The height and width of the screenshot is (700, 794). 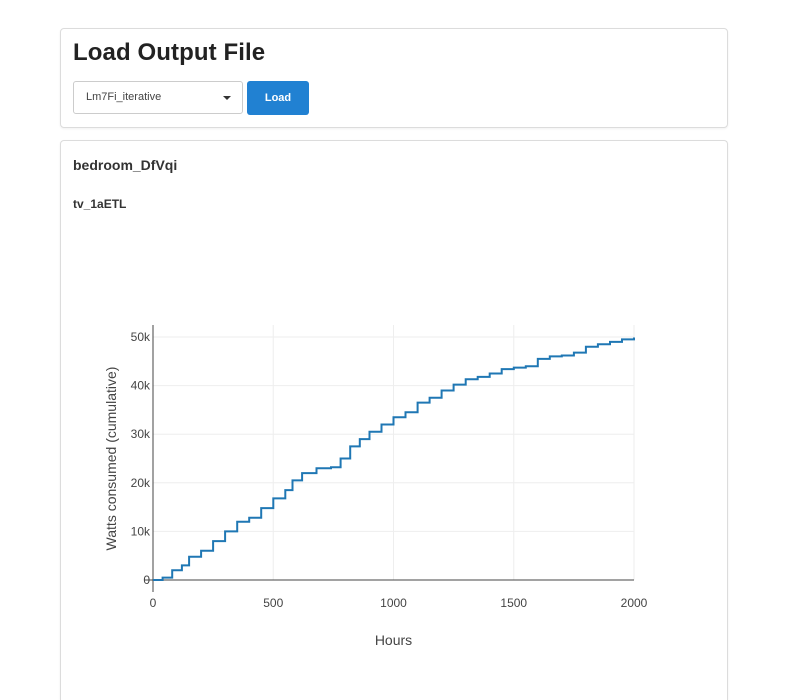 What do you see at coordinates (393, 603) in the screenshot?
I see `x-tick-label: 1000` at bounding box center [393, 603].